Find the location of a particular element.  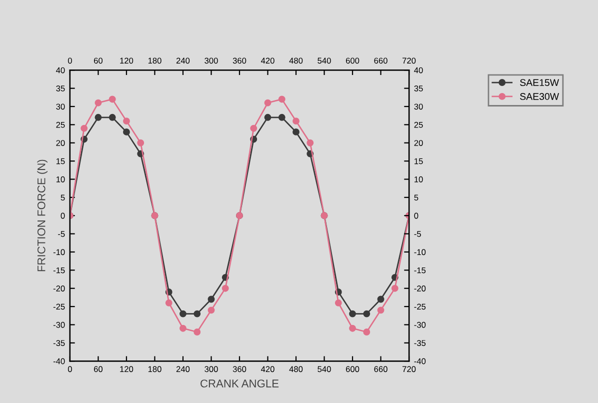

y-tick-label: 20 is located at coordinates (60, 143).